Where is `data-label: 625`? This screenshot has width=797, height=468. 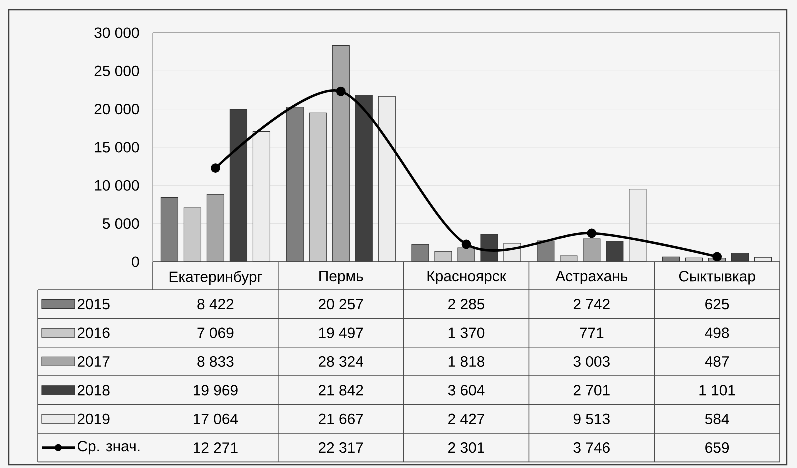
data-label: 625 is located at coordinates (718, 304).